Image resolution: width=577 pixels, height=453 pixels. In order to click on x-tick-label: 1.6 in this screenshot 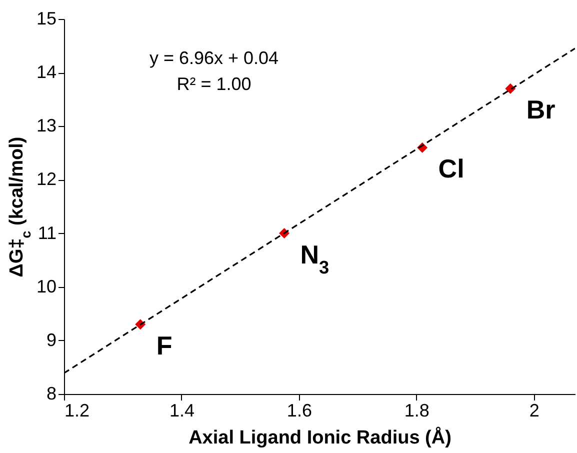, I will do `click(299, 410)`.